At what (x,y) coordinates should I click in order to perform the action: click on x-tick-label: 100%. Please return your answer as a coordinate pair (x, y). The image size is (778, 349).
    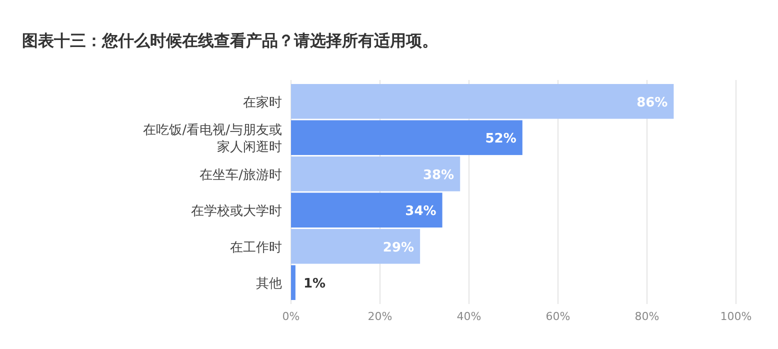
    Looking at the image, I should click on (736, 316).